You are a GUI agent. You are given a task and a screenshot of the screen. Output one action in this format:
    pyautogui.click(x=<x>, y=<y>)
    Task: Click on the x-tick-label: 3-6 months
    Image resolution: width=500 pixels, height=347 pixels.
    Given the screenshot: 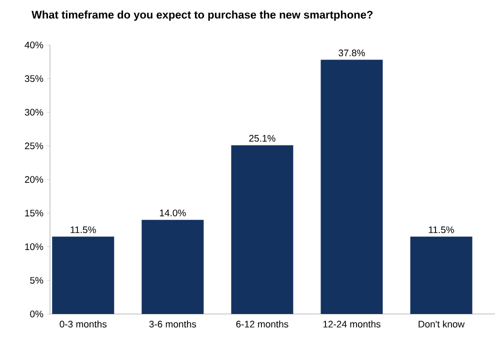 What is the action you would take?
    pyautogui.click(x=172, y=324)
    